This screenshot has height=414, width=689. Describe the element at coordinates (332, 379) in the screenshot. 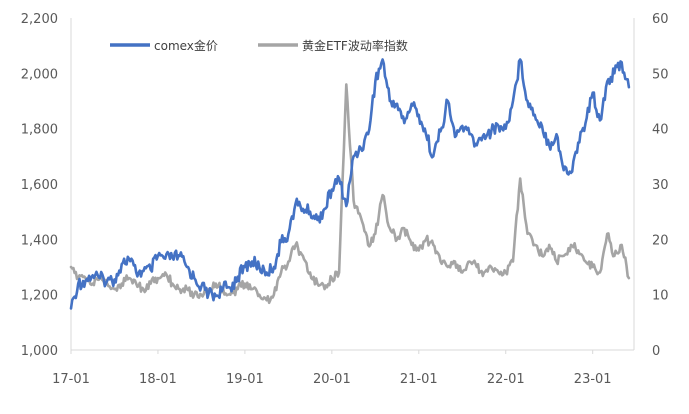

I see `x-tick-label: 20-01` at that location.